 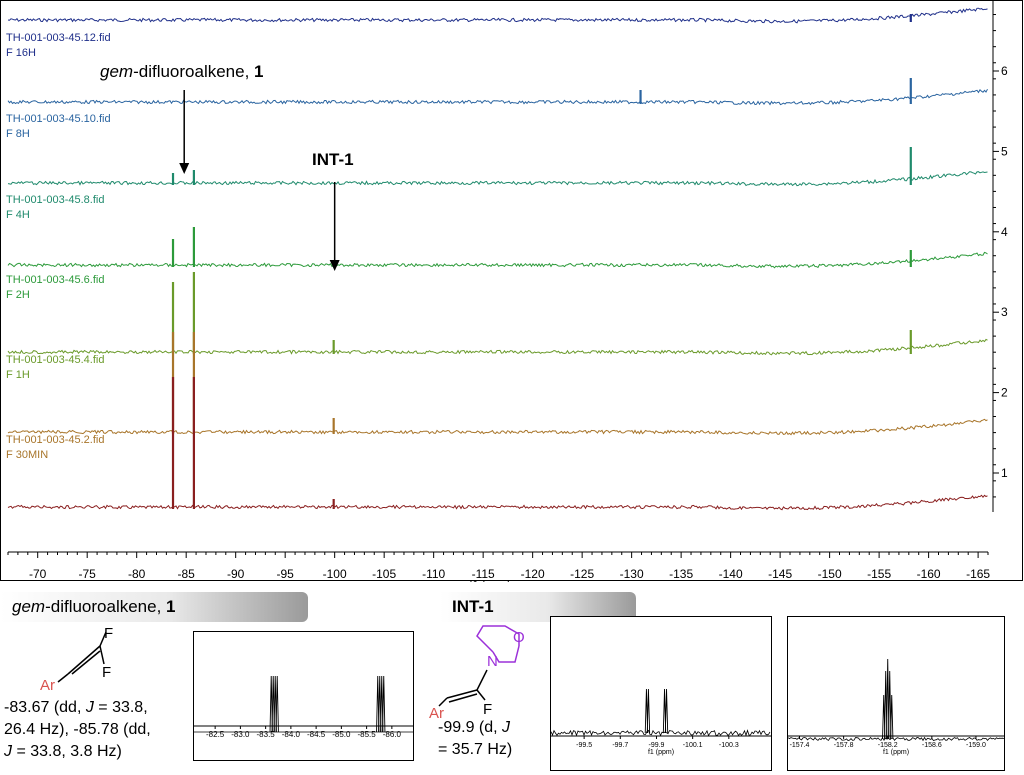 I want to click on compound1-zoom-svg: -82.5 -83.0 -83.5 -84.0 -84.5 -85.0 -85.5 -86.0, so click(x=303, y=707).